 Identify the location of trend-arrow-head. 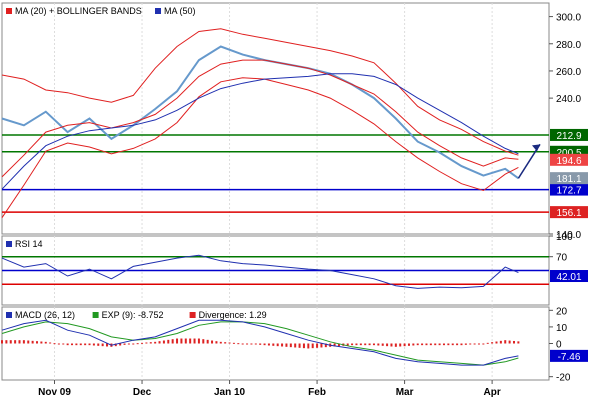
(536, 148).